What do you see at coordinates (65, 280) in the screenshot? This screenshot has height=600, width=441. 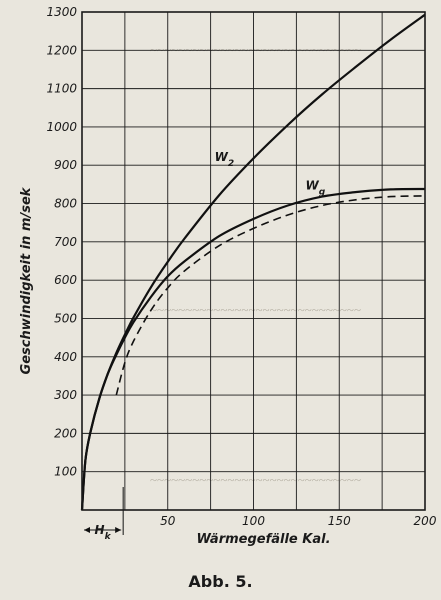 I see `y-tick-label: 600` at bounding box center [65, 280].